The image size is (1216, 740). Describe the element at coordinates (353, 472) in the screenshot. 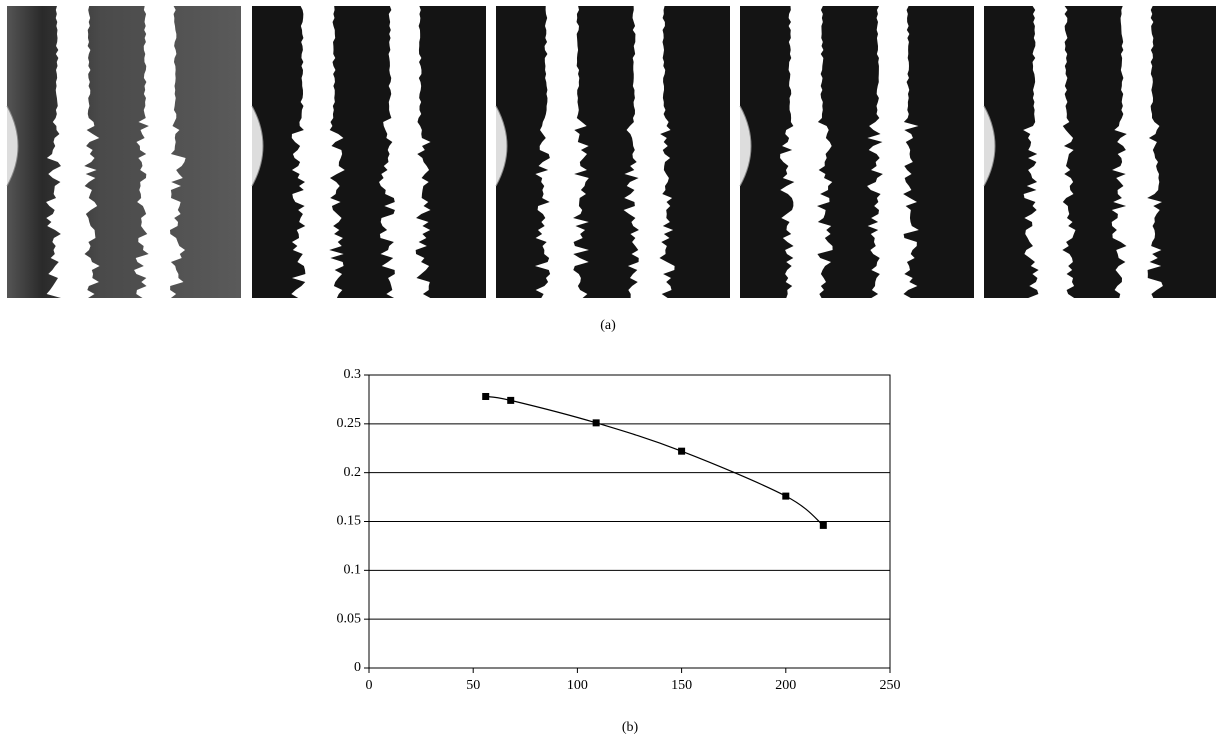

I see `y-tick-label: 0.2` at that location.